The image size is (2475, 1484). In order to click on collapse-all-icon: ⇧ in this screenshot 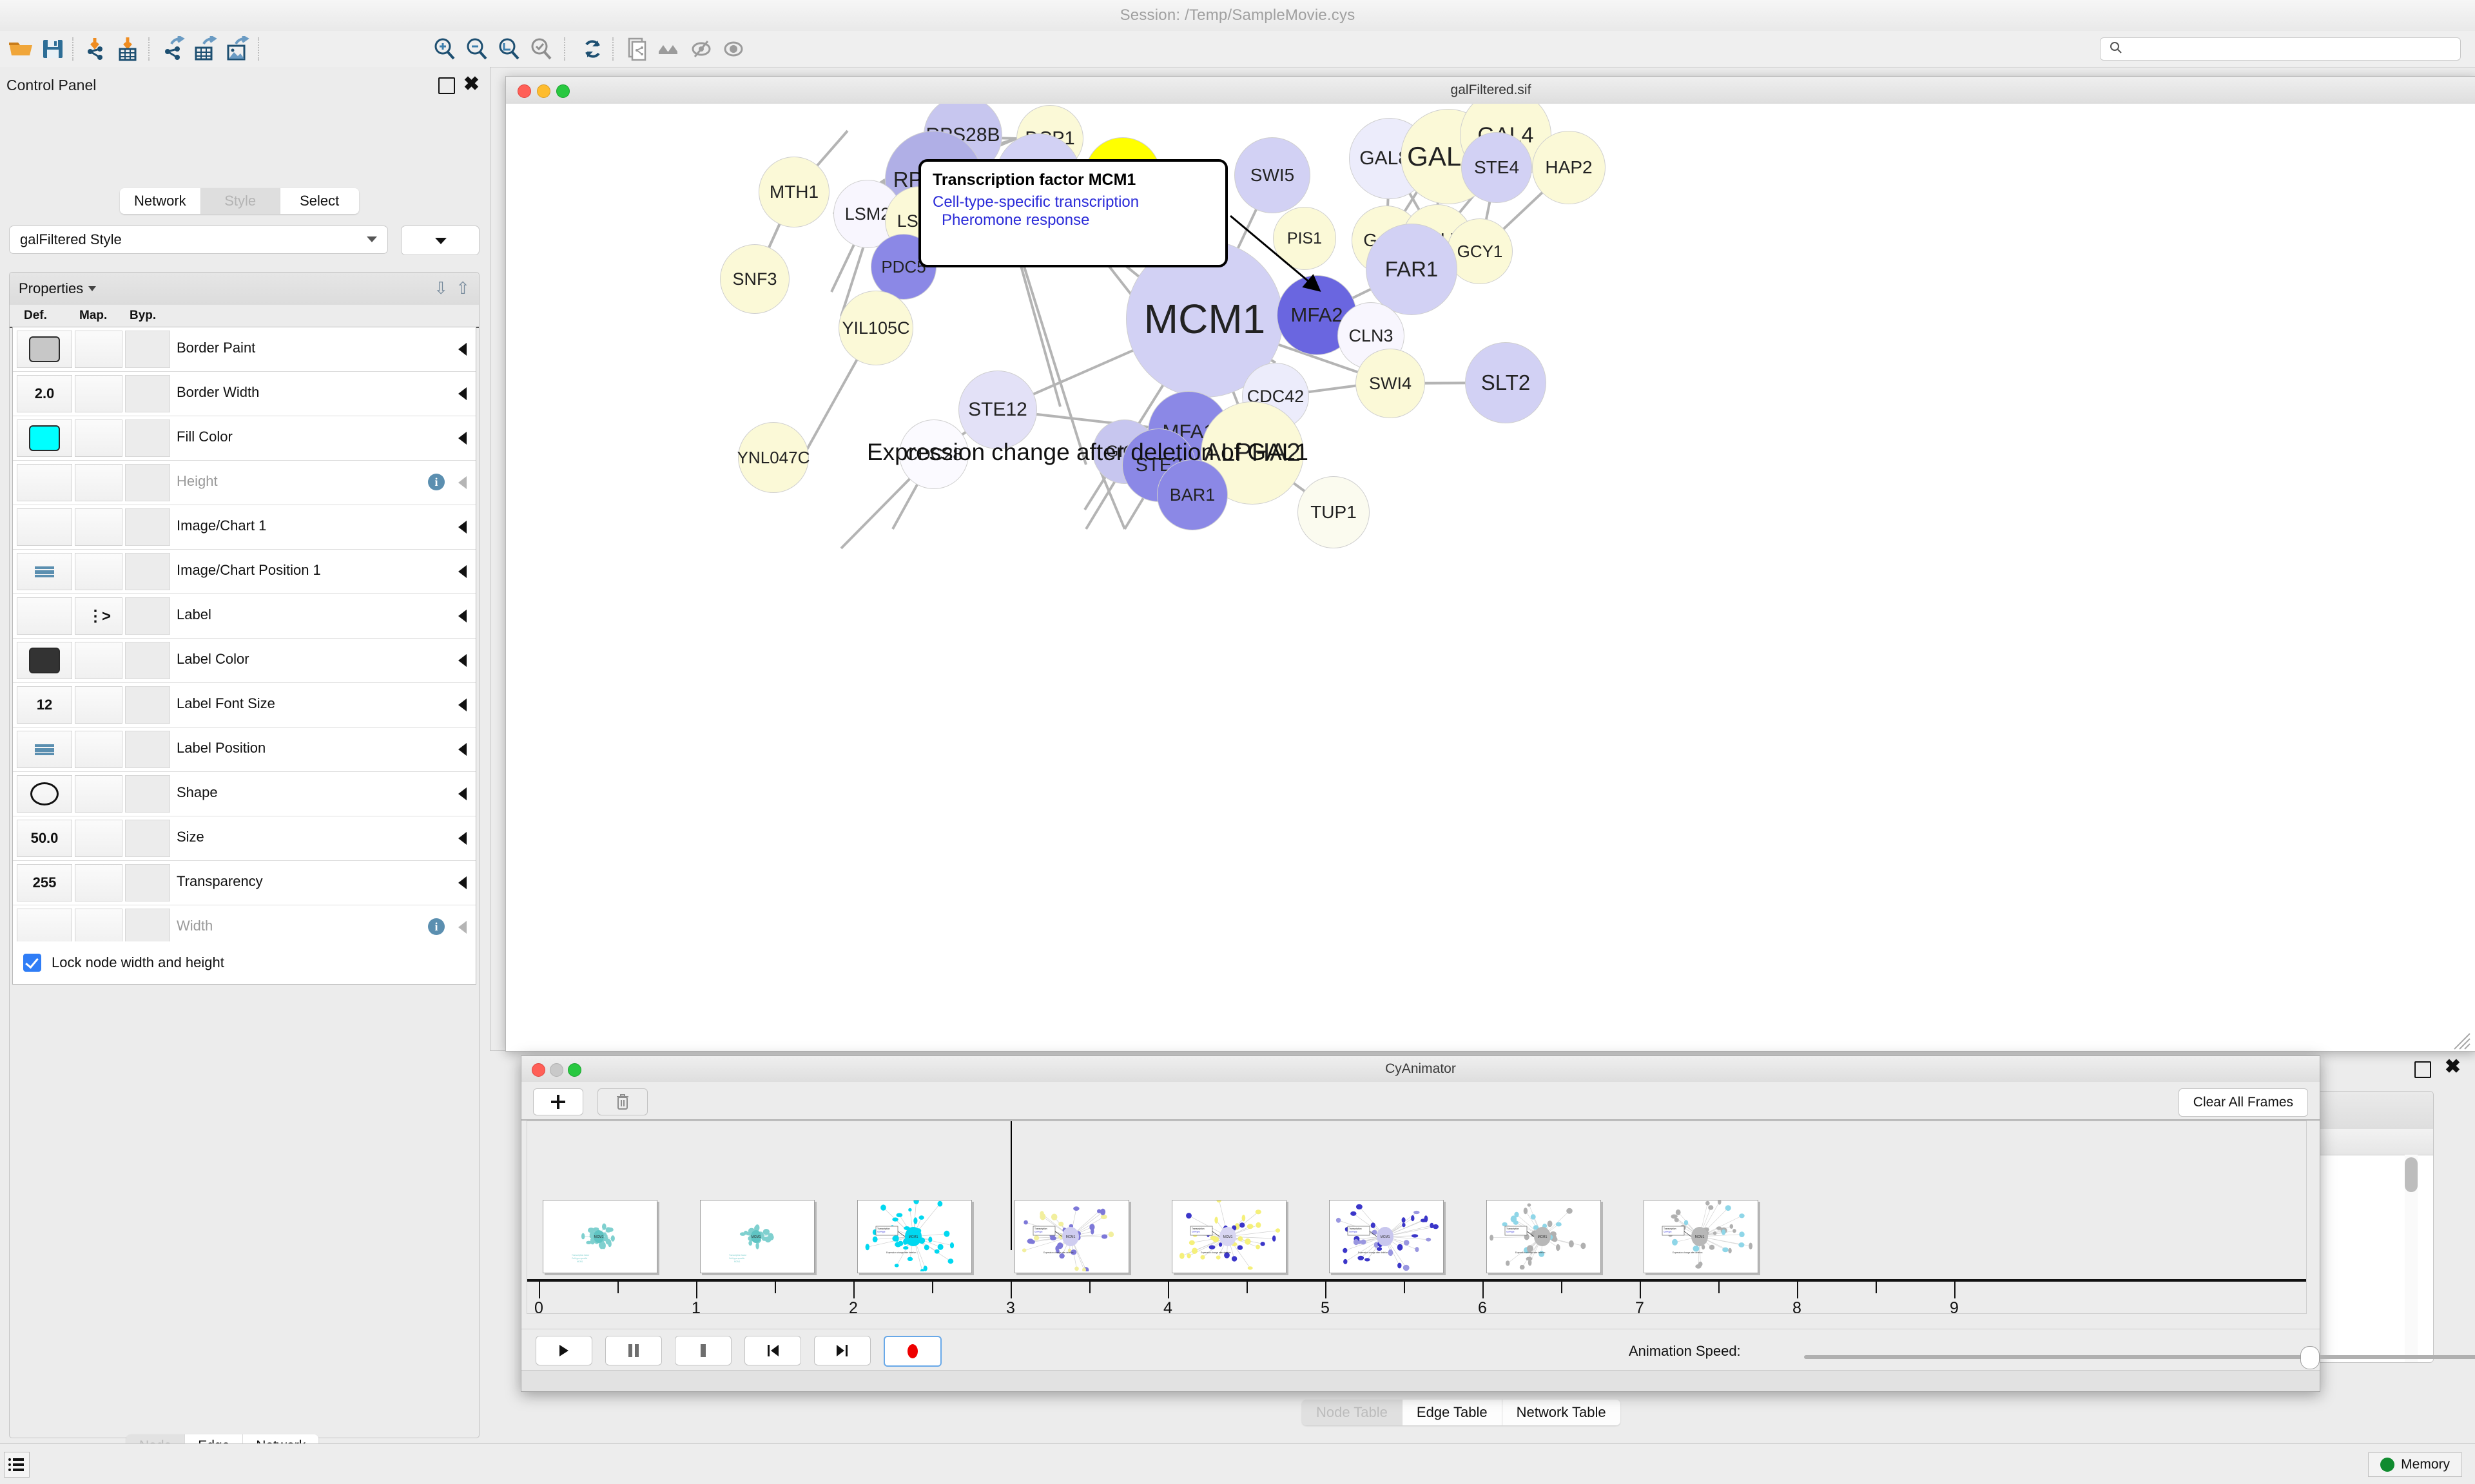, I will do `click(463, 288)`.